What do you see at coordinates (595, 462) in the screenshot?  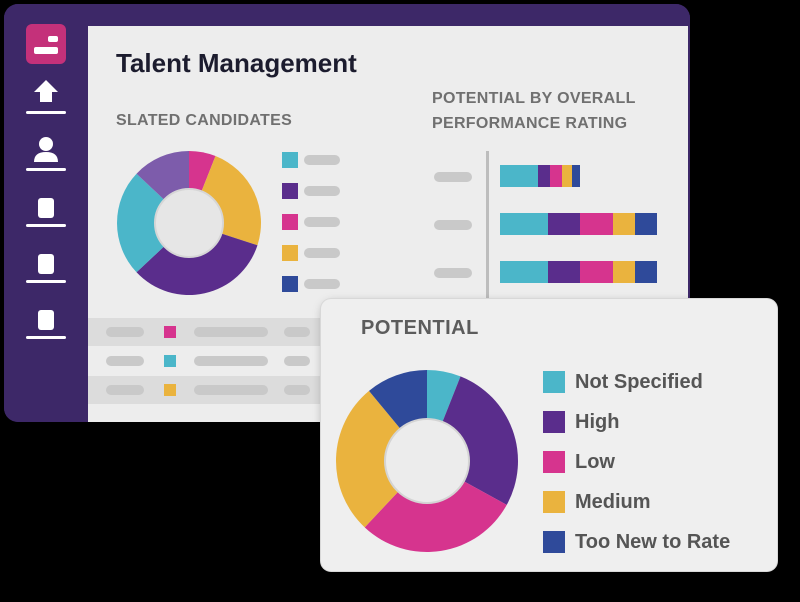 I see `legend-label: Low` at bounding box center [595, 462].